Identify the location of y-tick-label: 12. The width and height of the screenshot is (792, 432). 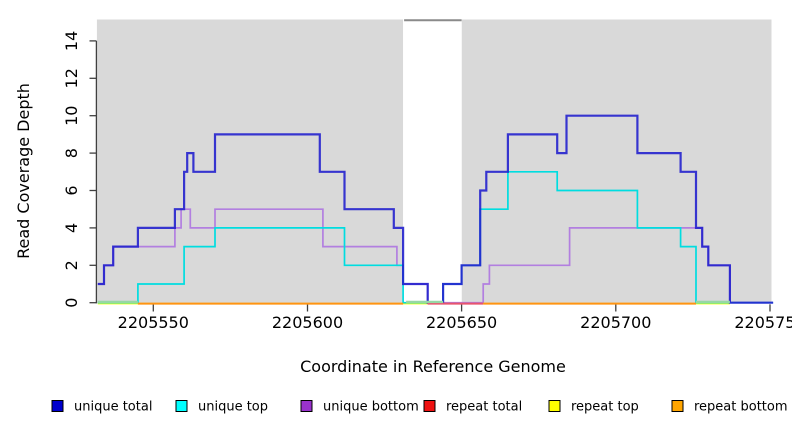
(71, 78).